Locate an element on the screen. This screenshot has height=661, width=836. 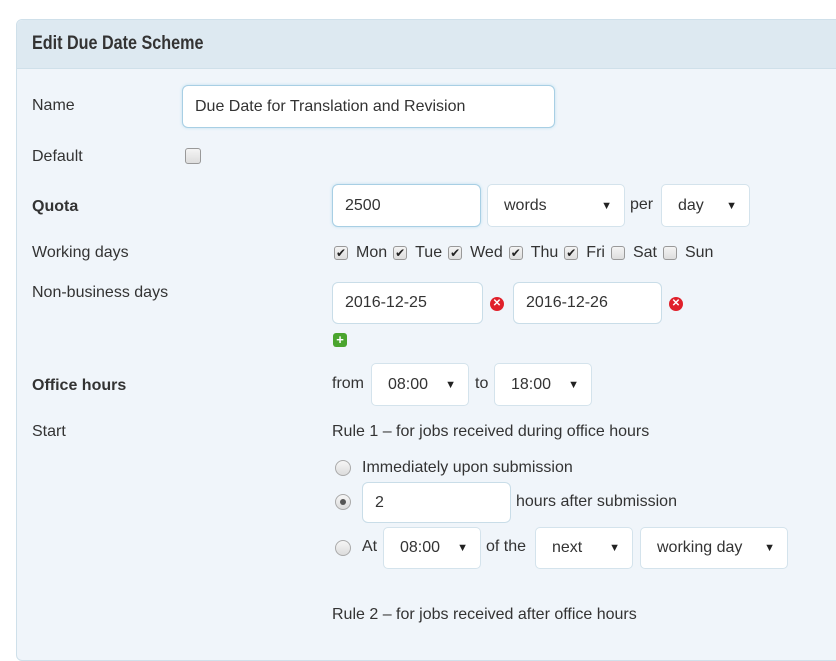
office-to-select: 18:00 ▼ is located at coordinates (543, 384).